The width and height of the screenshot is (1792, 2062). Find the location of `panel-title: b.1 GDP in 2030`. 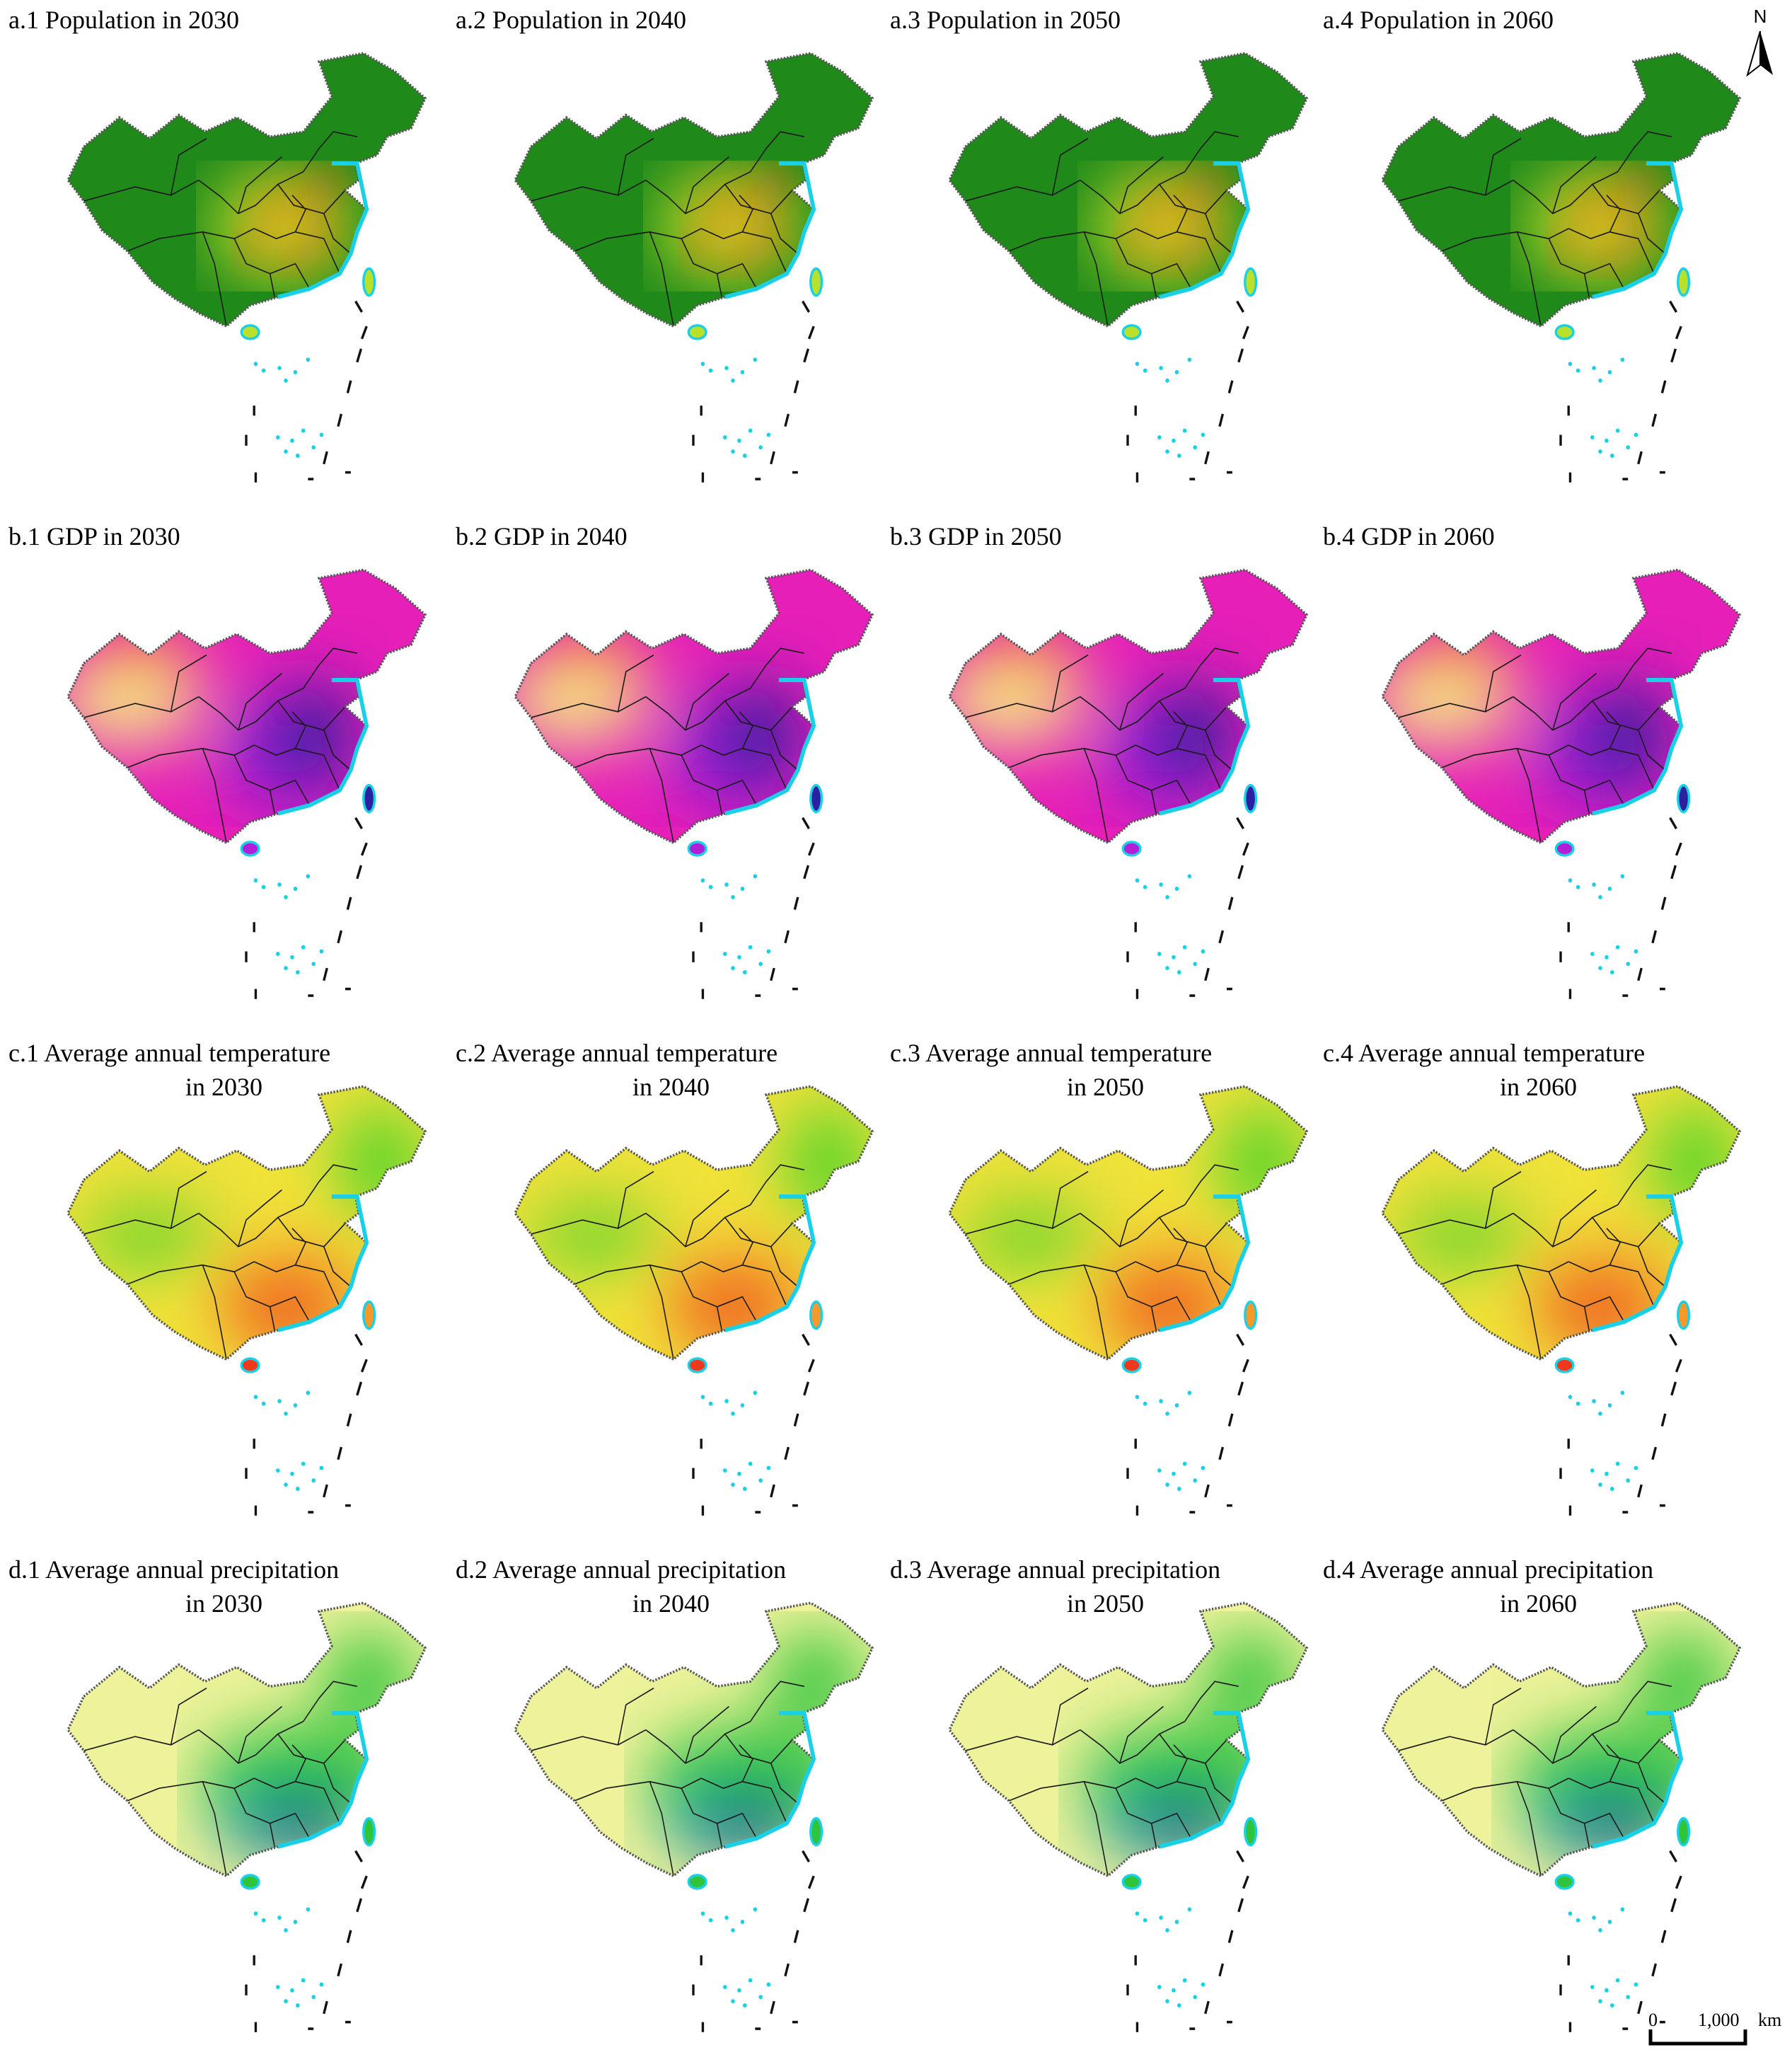

panel-title: b.1 GDP in 2030 is located at coordinates (227, 536).